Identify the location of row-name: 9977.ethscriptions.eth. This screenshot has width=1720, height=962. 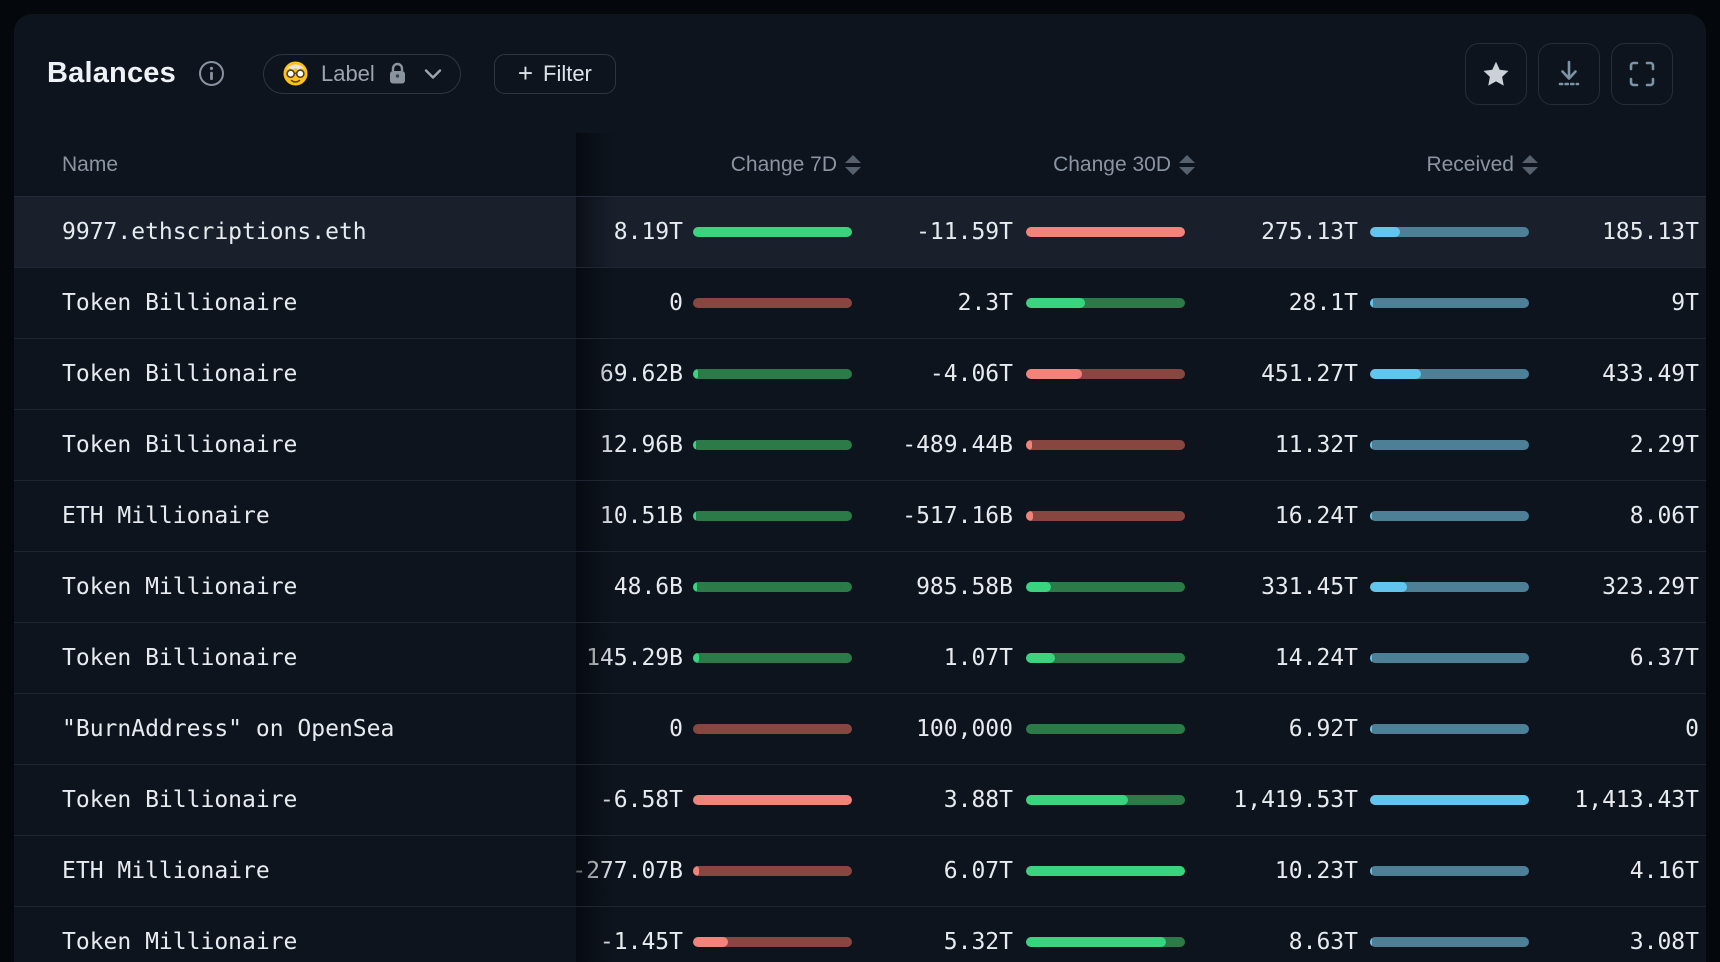
(295, 232).